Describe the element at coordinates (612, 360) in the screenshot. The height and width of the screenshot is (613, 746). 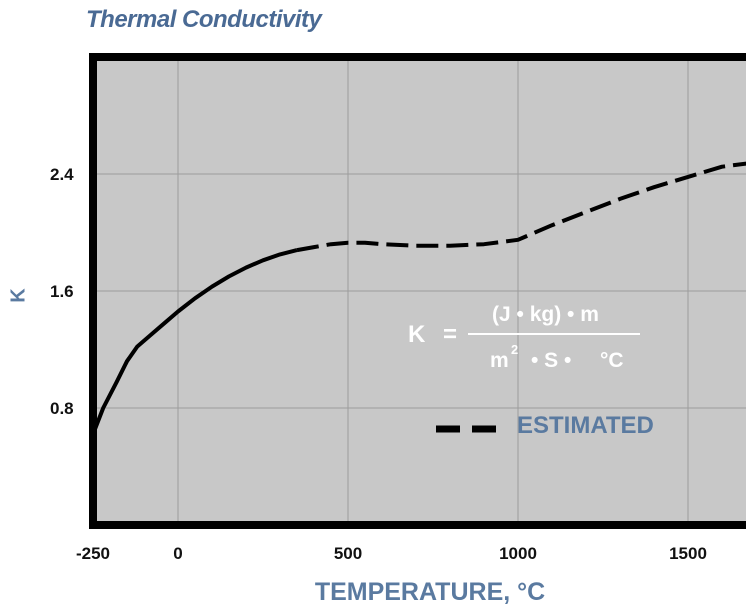
I see `formula-denominator-unit: °C` at that location.